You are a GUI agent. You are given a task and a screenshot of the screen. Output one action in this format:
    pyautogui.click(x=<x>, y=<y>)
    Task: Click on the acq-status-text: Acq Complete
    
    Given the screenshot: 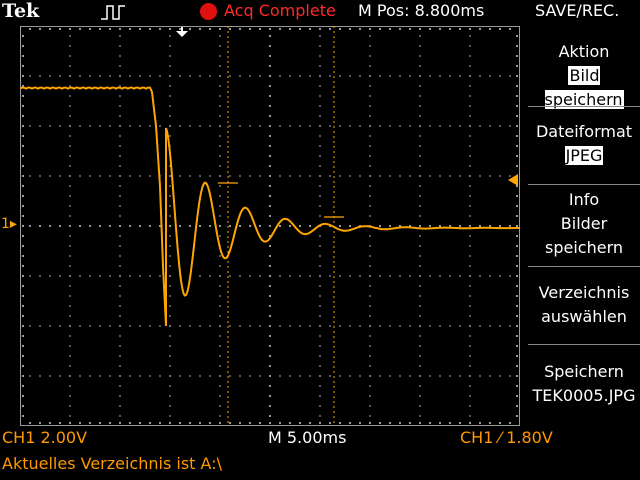 What is the action you would take?
    pyautogui.click(x=280, y=10)
    